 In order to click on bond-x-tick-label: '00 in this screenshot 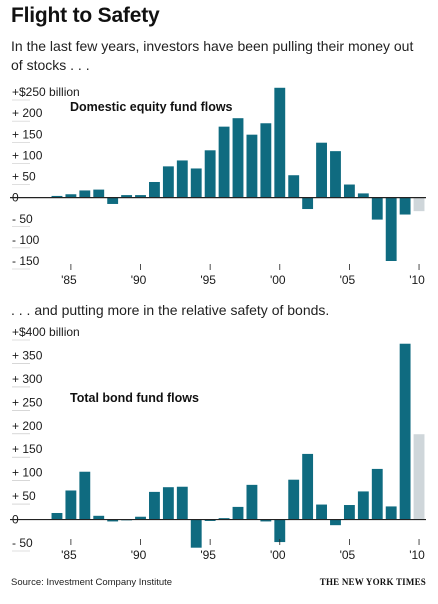, I will do `click(278, 555)`.